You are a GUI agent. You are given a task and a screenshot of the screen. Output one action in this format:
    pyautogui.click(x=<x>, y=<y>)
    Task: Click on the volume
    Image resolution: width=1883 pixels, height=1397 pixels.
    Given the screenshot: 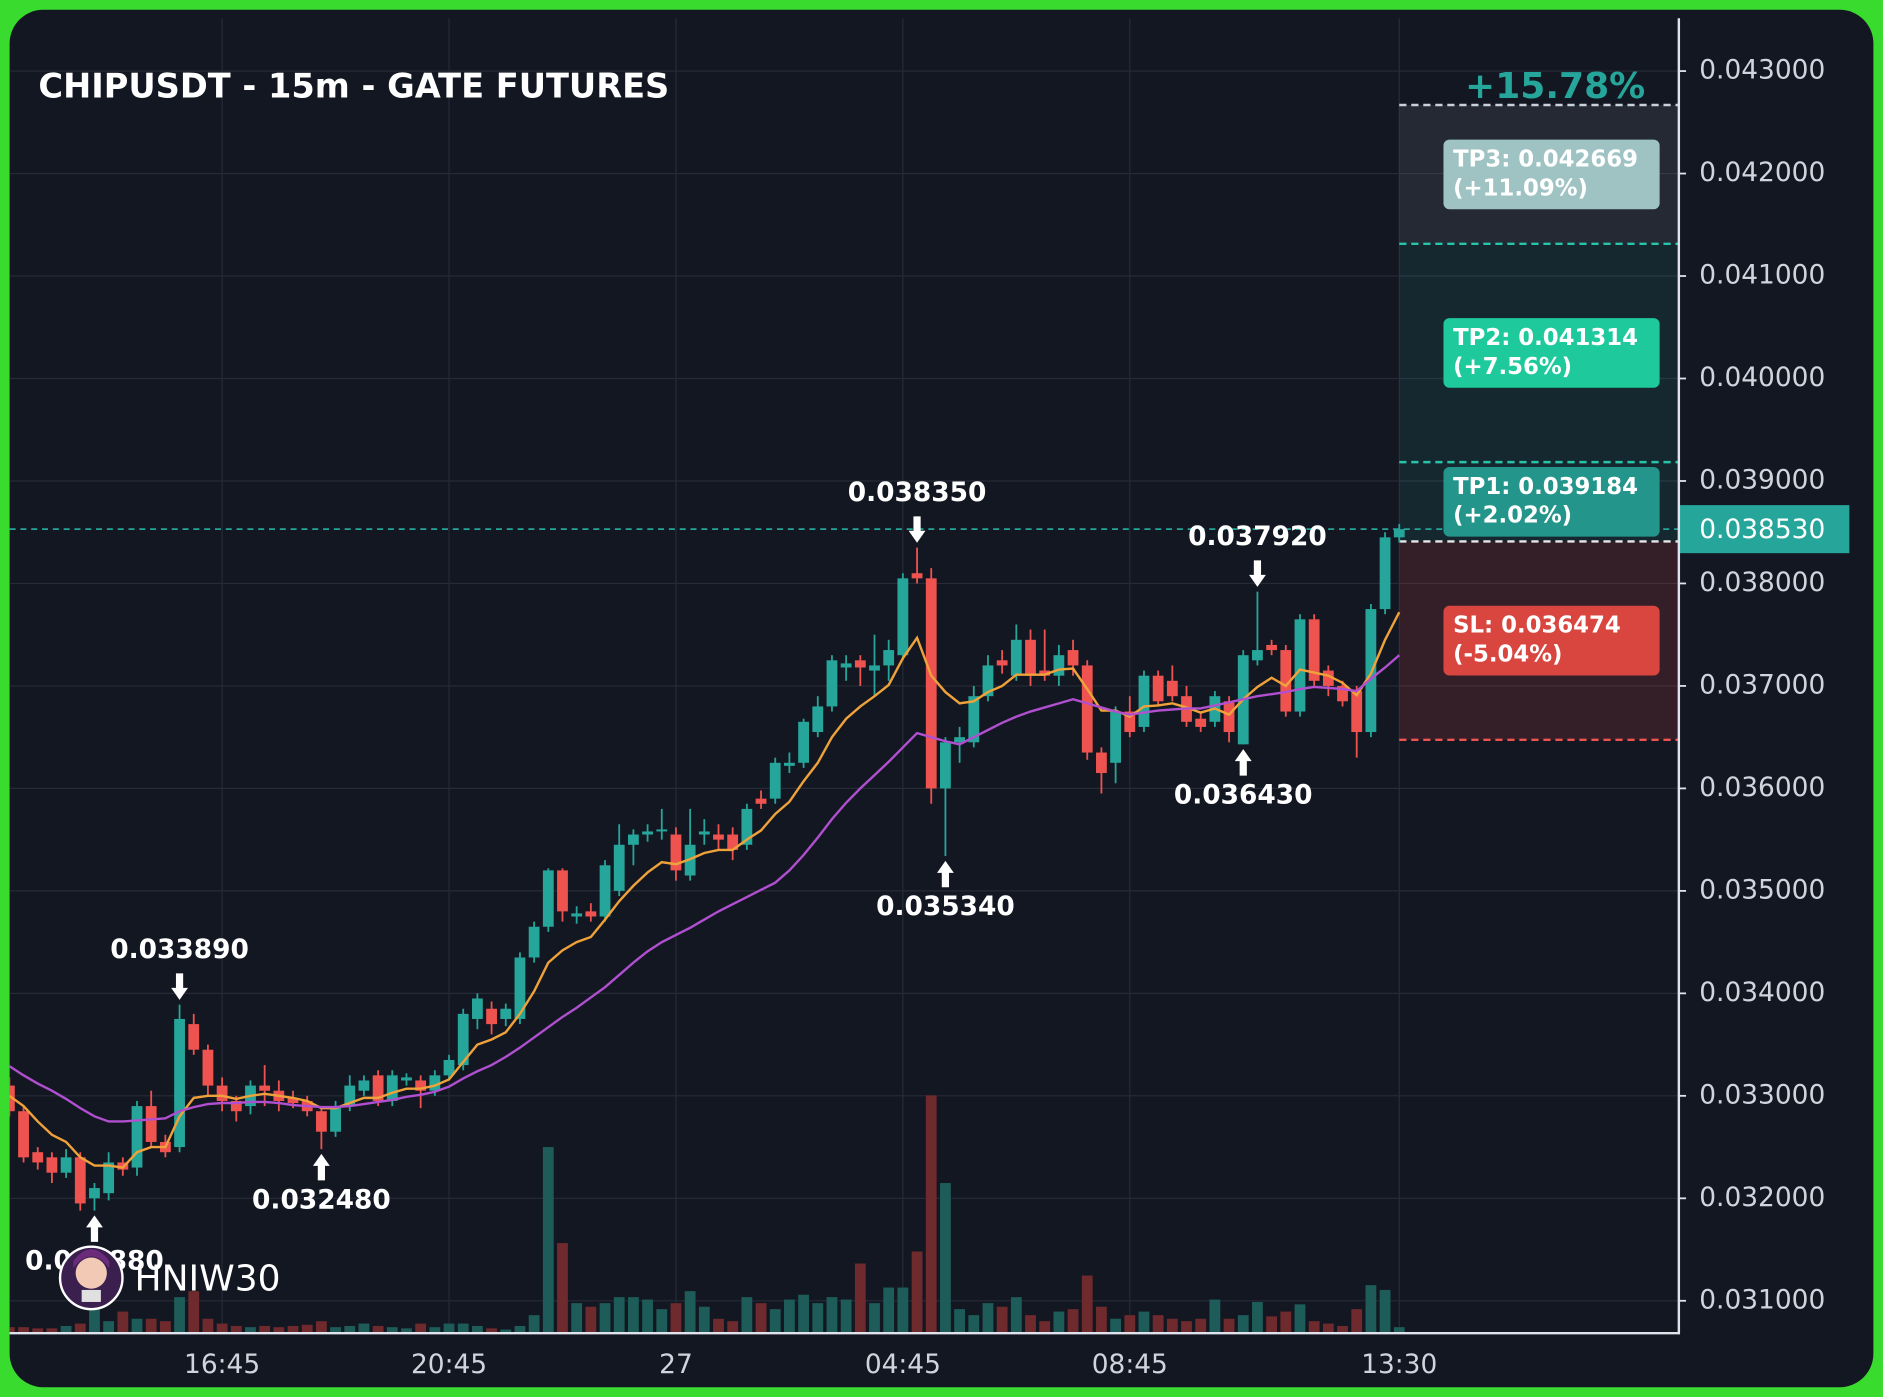 What is the action you would take?
    pyautogui.click(x=707, y=1214)
    